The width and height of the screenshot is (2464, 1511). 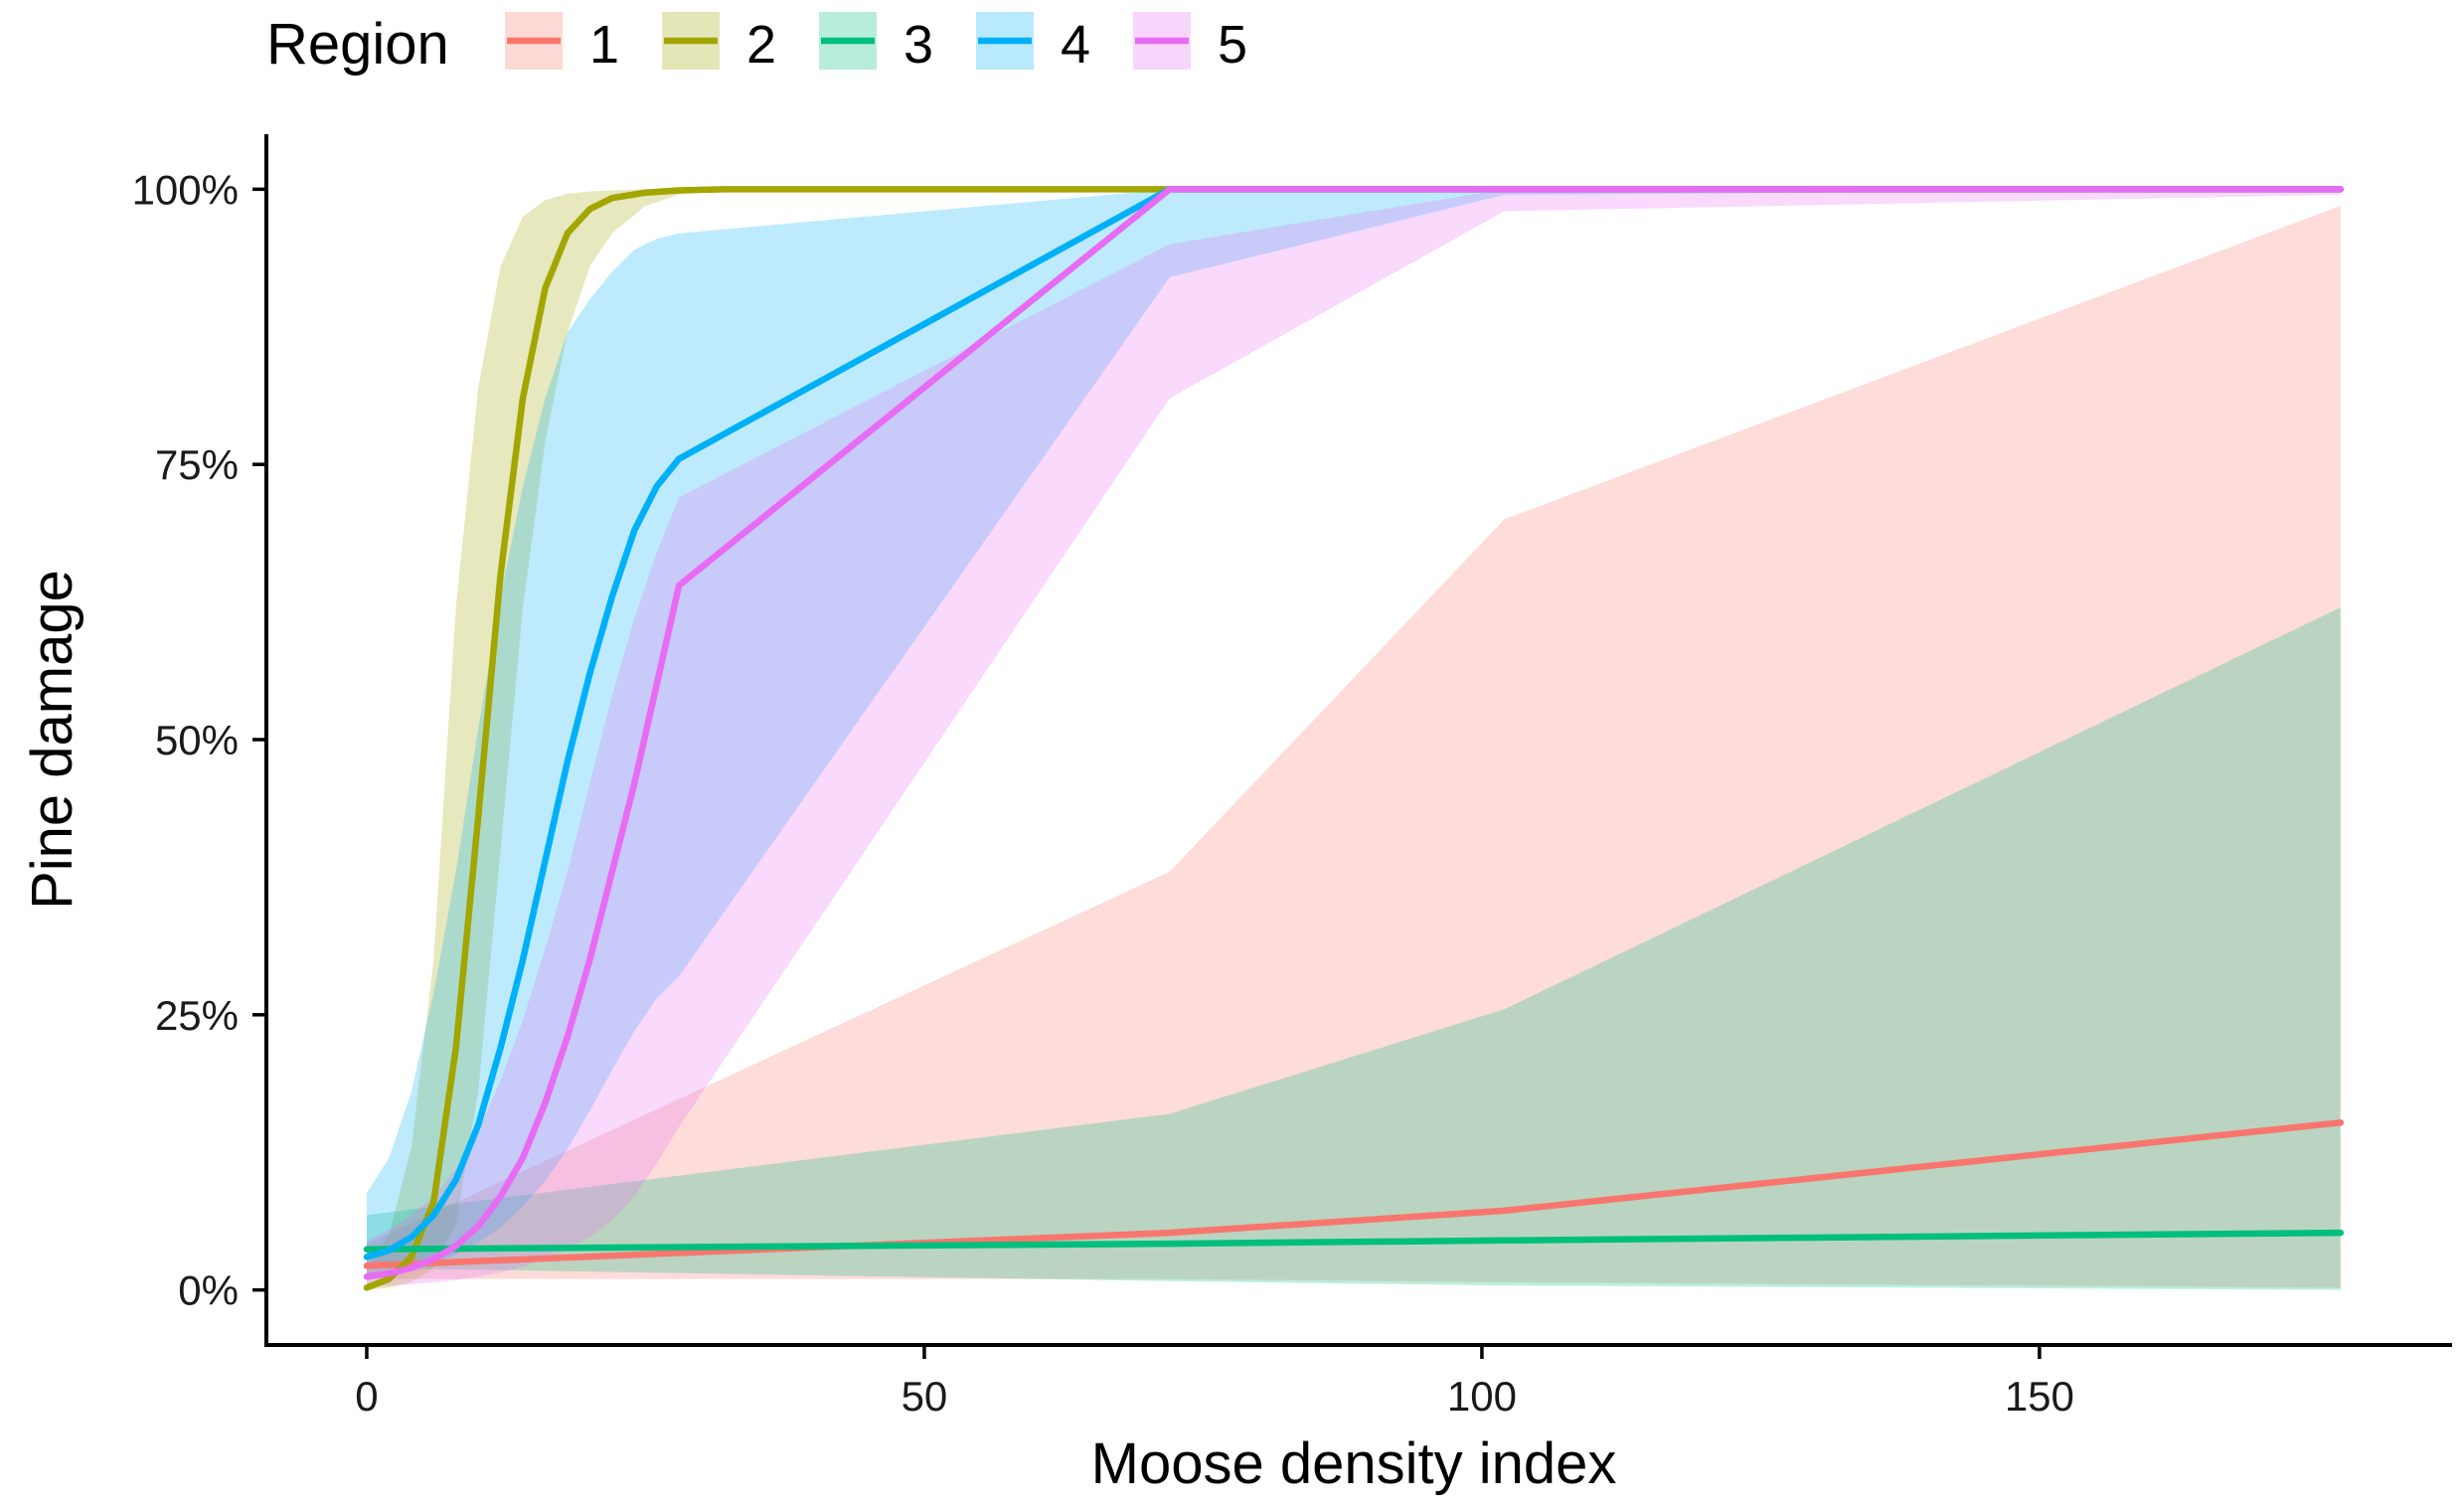 I want to click on x-tick-label-150: 150, so click(x=2040, y=1396).